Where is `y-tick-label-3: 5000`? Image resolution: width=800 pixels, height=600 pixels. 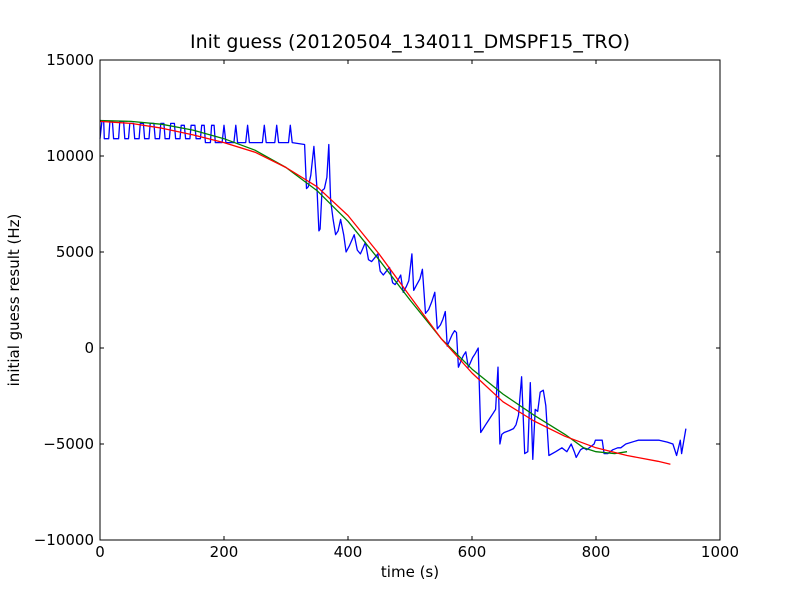
y-tick-label-3: 5000 is located at coordinates (75, 252).